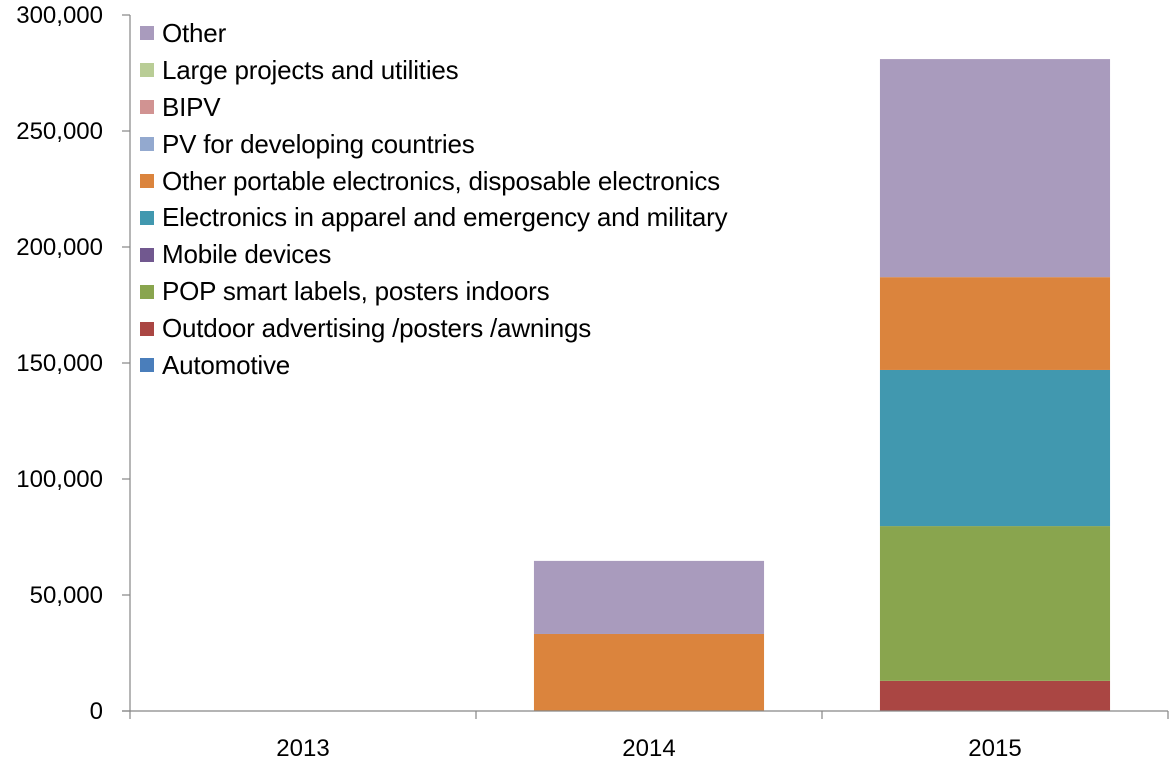  Describe the element at coordinates (433, 107) in the screenshot. I see `legend-item: BIPV` at that location.